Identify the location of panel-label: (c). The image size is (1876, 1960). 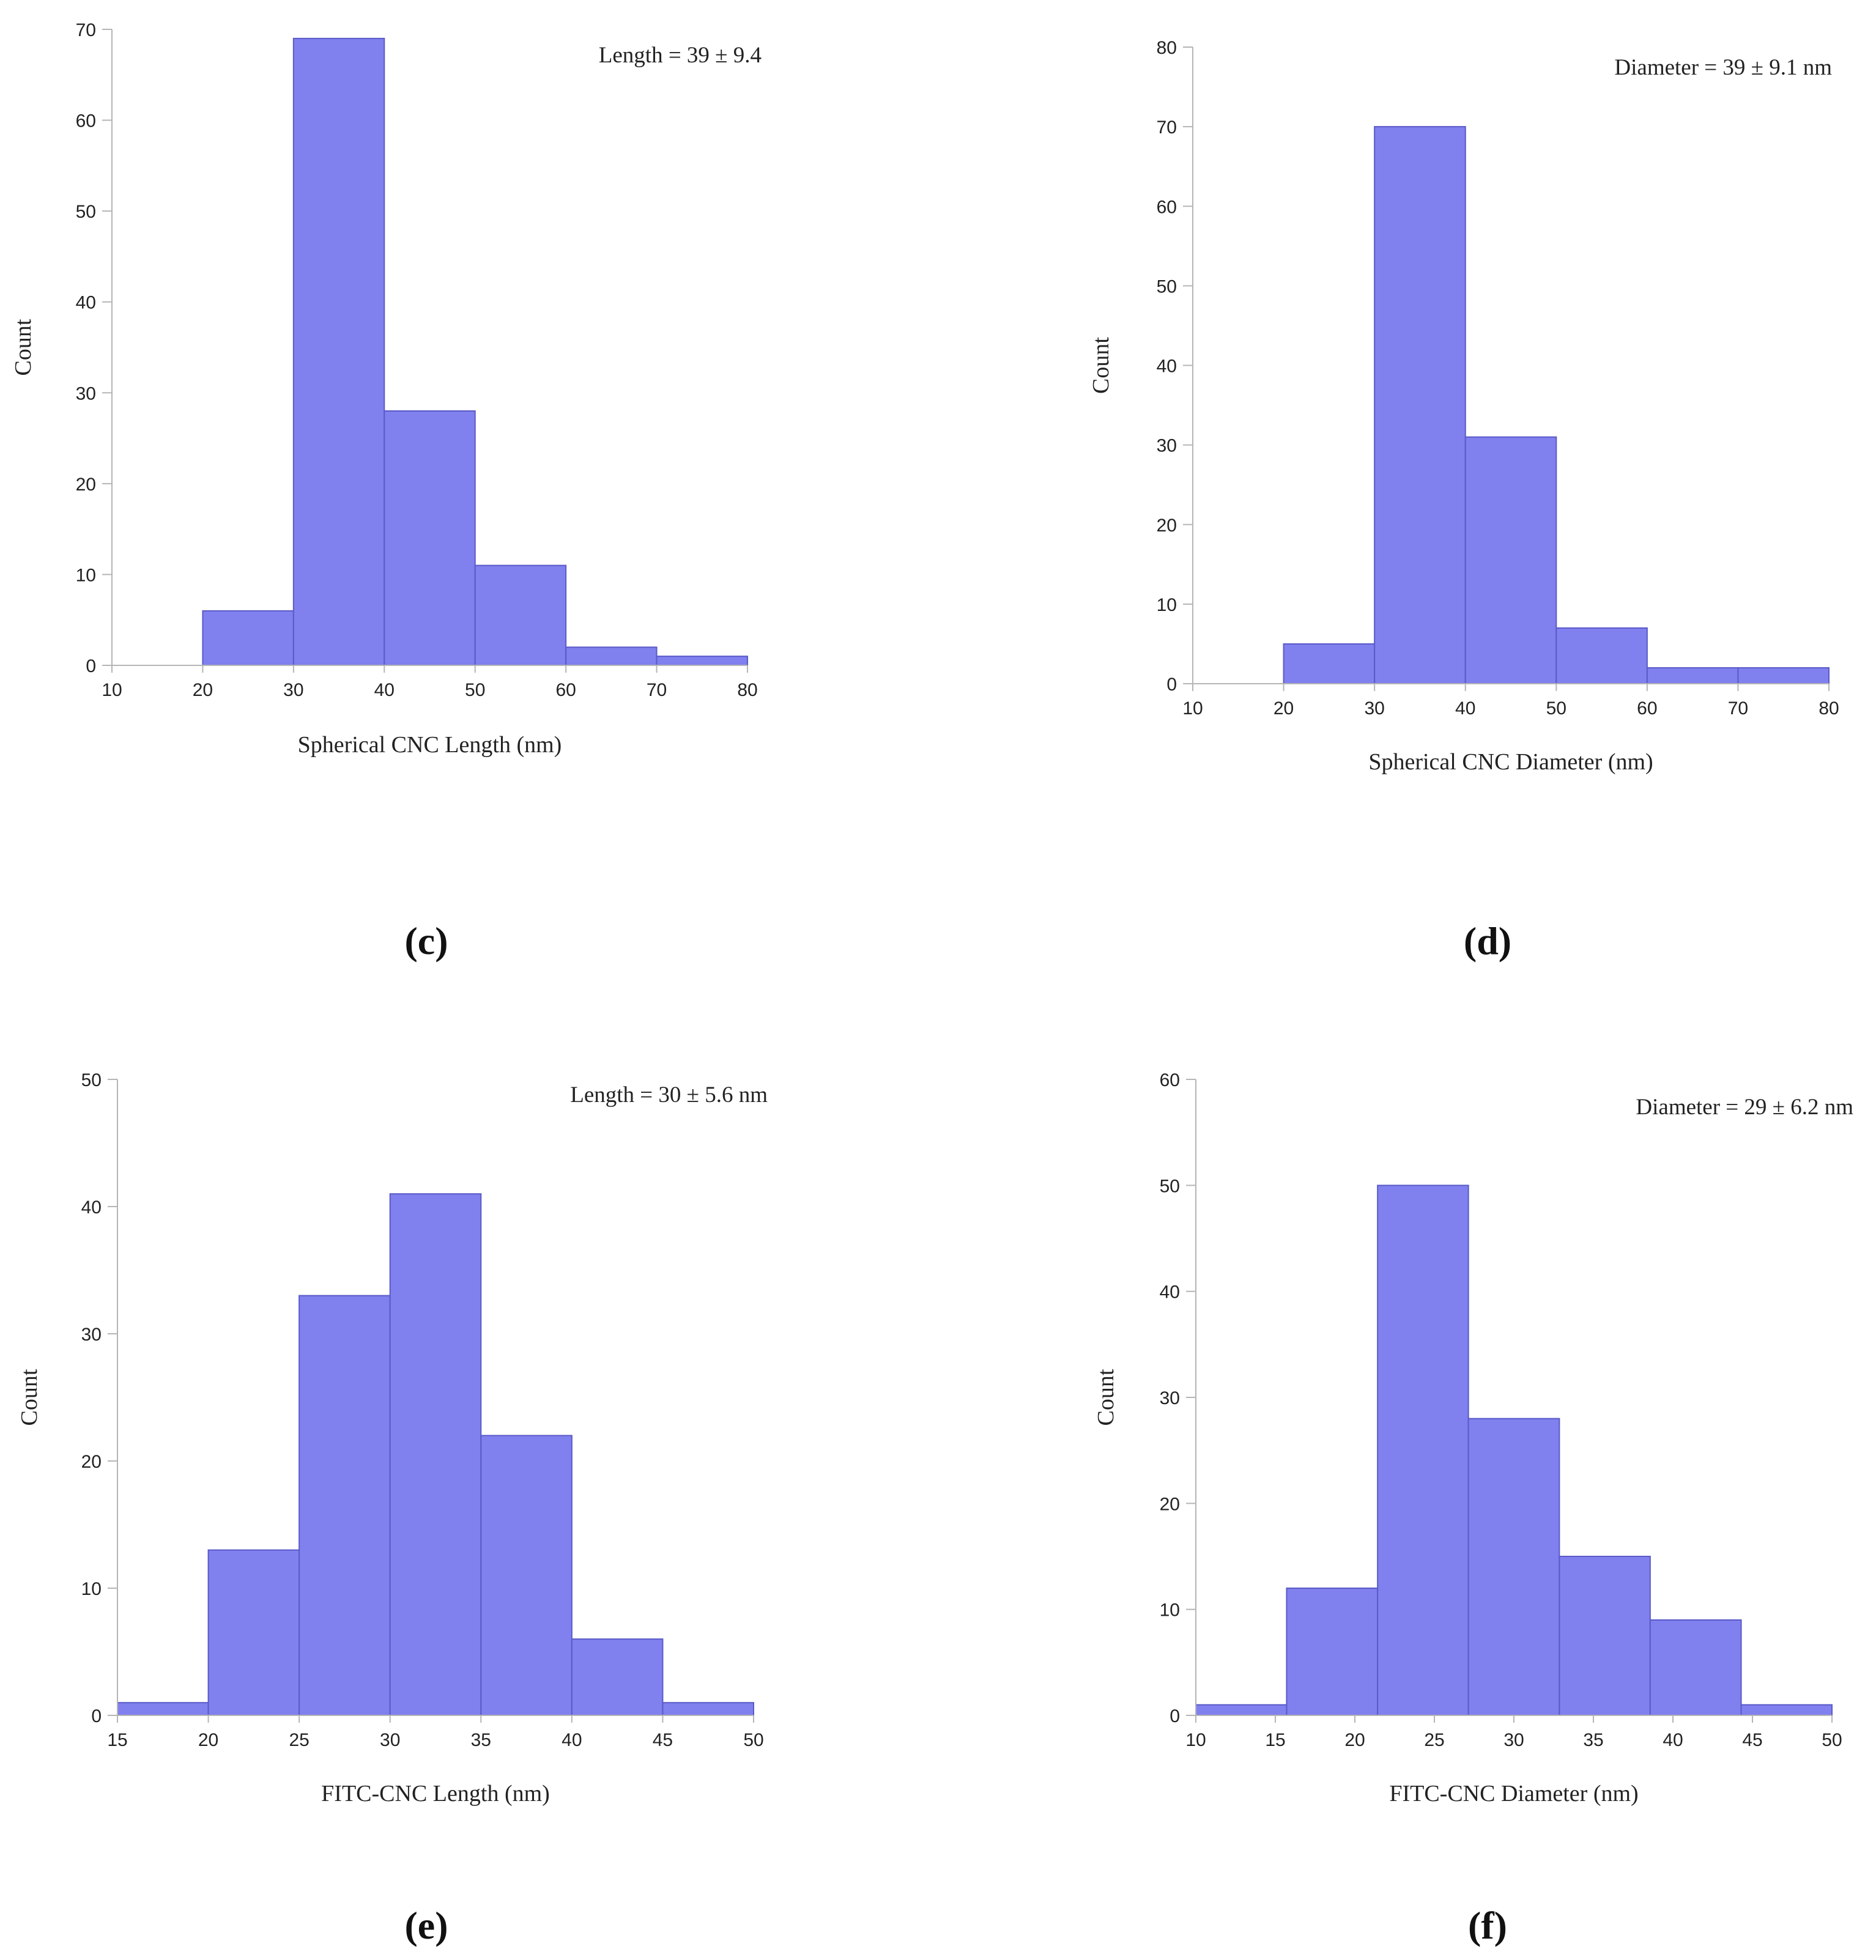
(426, 941).